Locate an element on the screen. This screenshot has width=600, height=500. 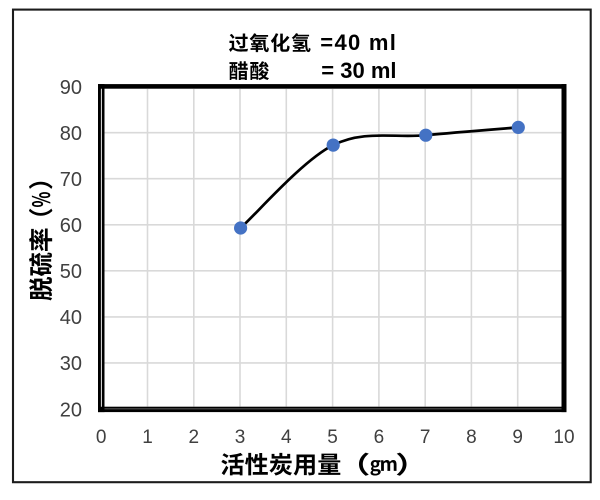
svg-text: 90 is located at coordinates (71, 88).